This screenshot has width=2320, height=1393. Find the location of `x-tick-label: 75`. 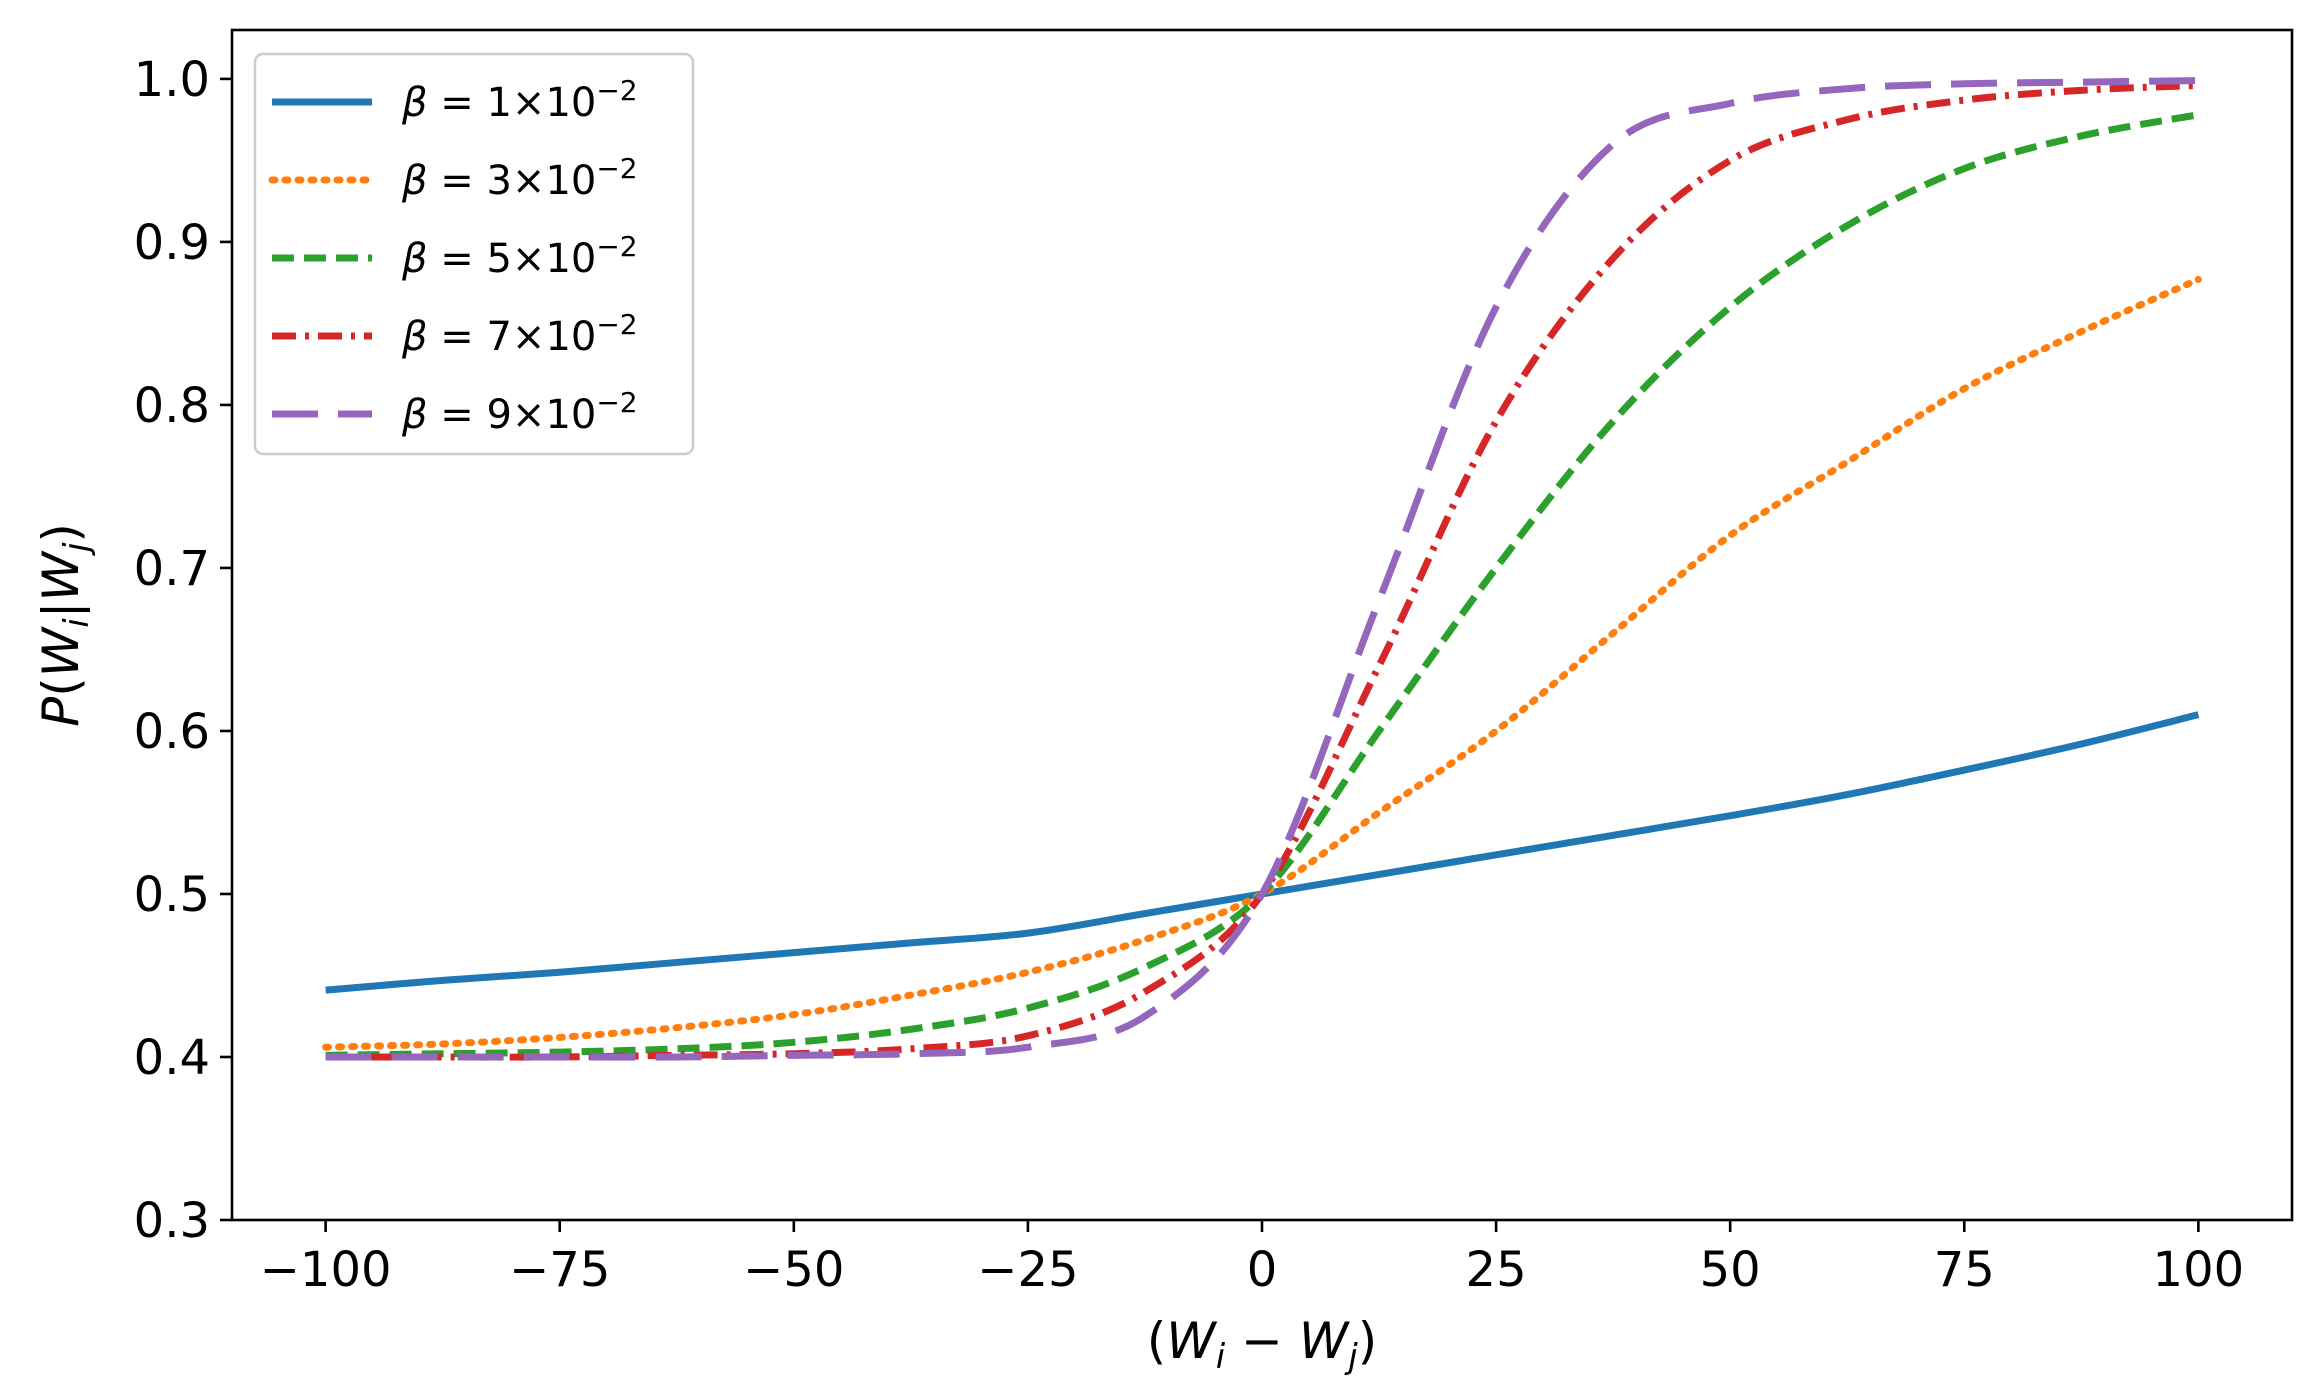

x-tick-label: 75 is located at coordinates (1964, 1270).